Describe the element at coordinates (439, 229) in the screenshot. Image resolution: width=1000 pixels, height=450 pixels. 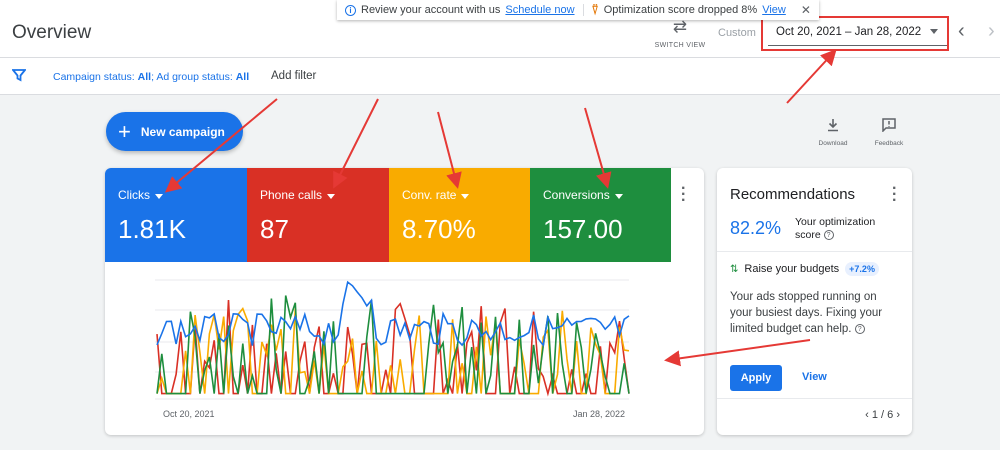
I see `metric-value: 8.70%` at that location.